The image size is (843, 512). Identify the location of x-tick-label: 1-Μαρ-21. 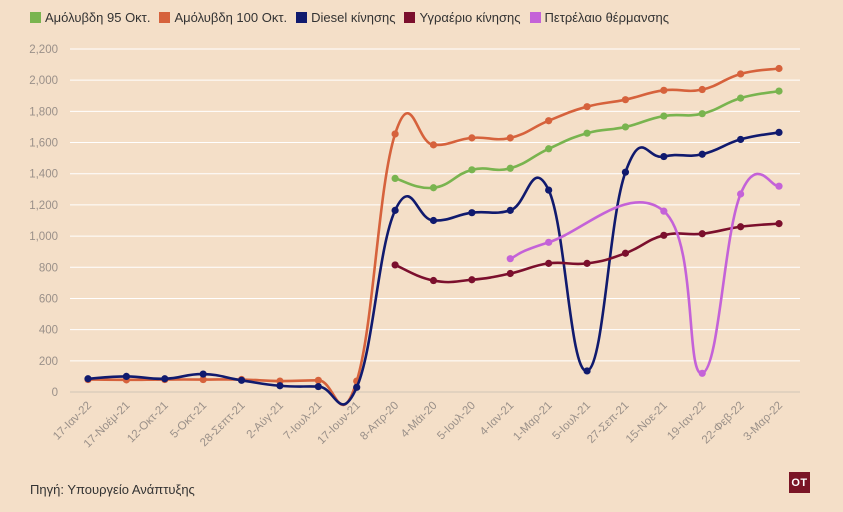
(533, 422).